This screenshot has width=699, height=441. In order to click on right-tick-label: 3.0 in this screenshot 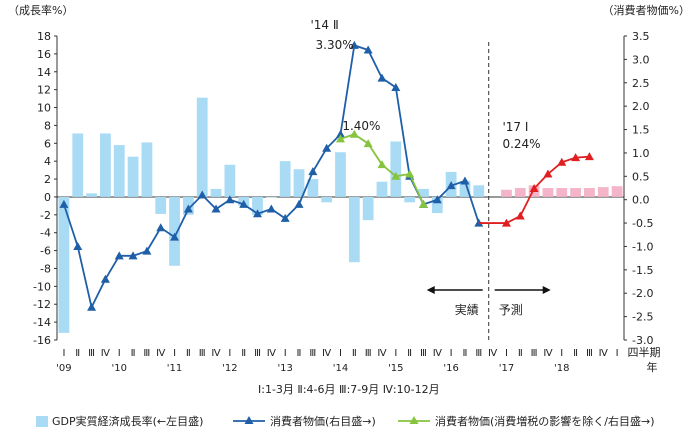, I will do `click(641, 59)`.